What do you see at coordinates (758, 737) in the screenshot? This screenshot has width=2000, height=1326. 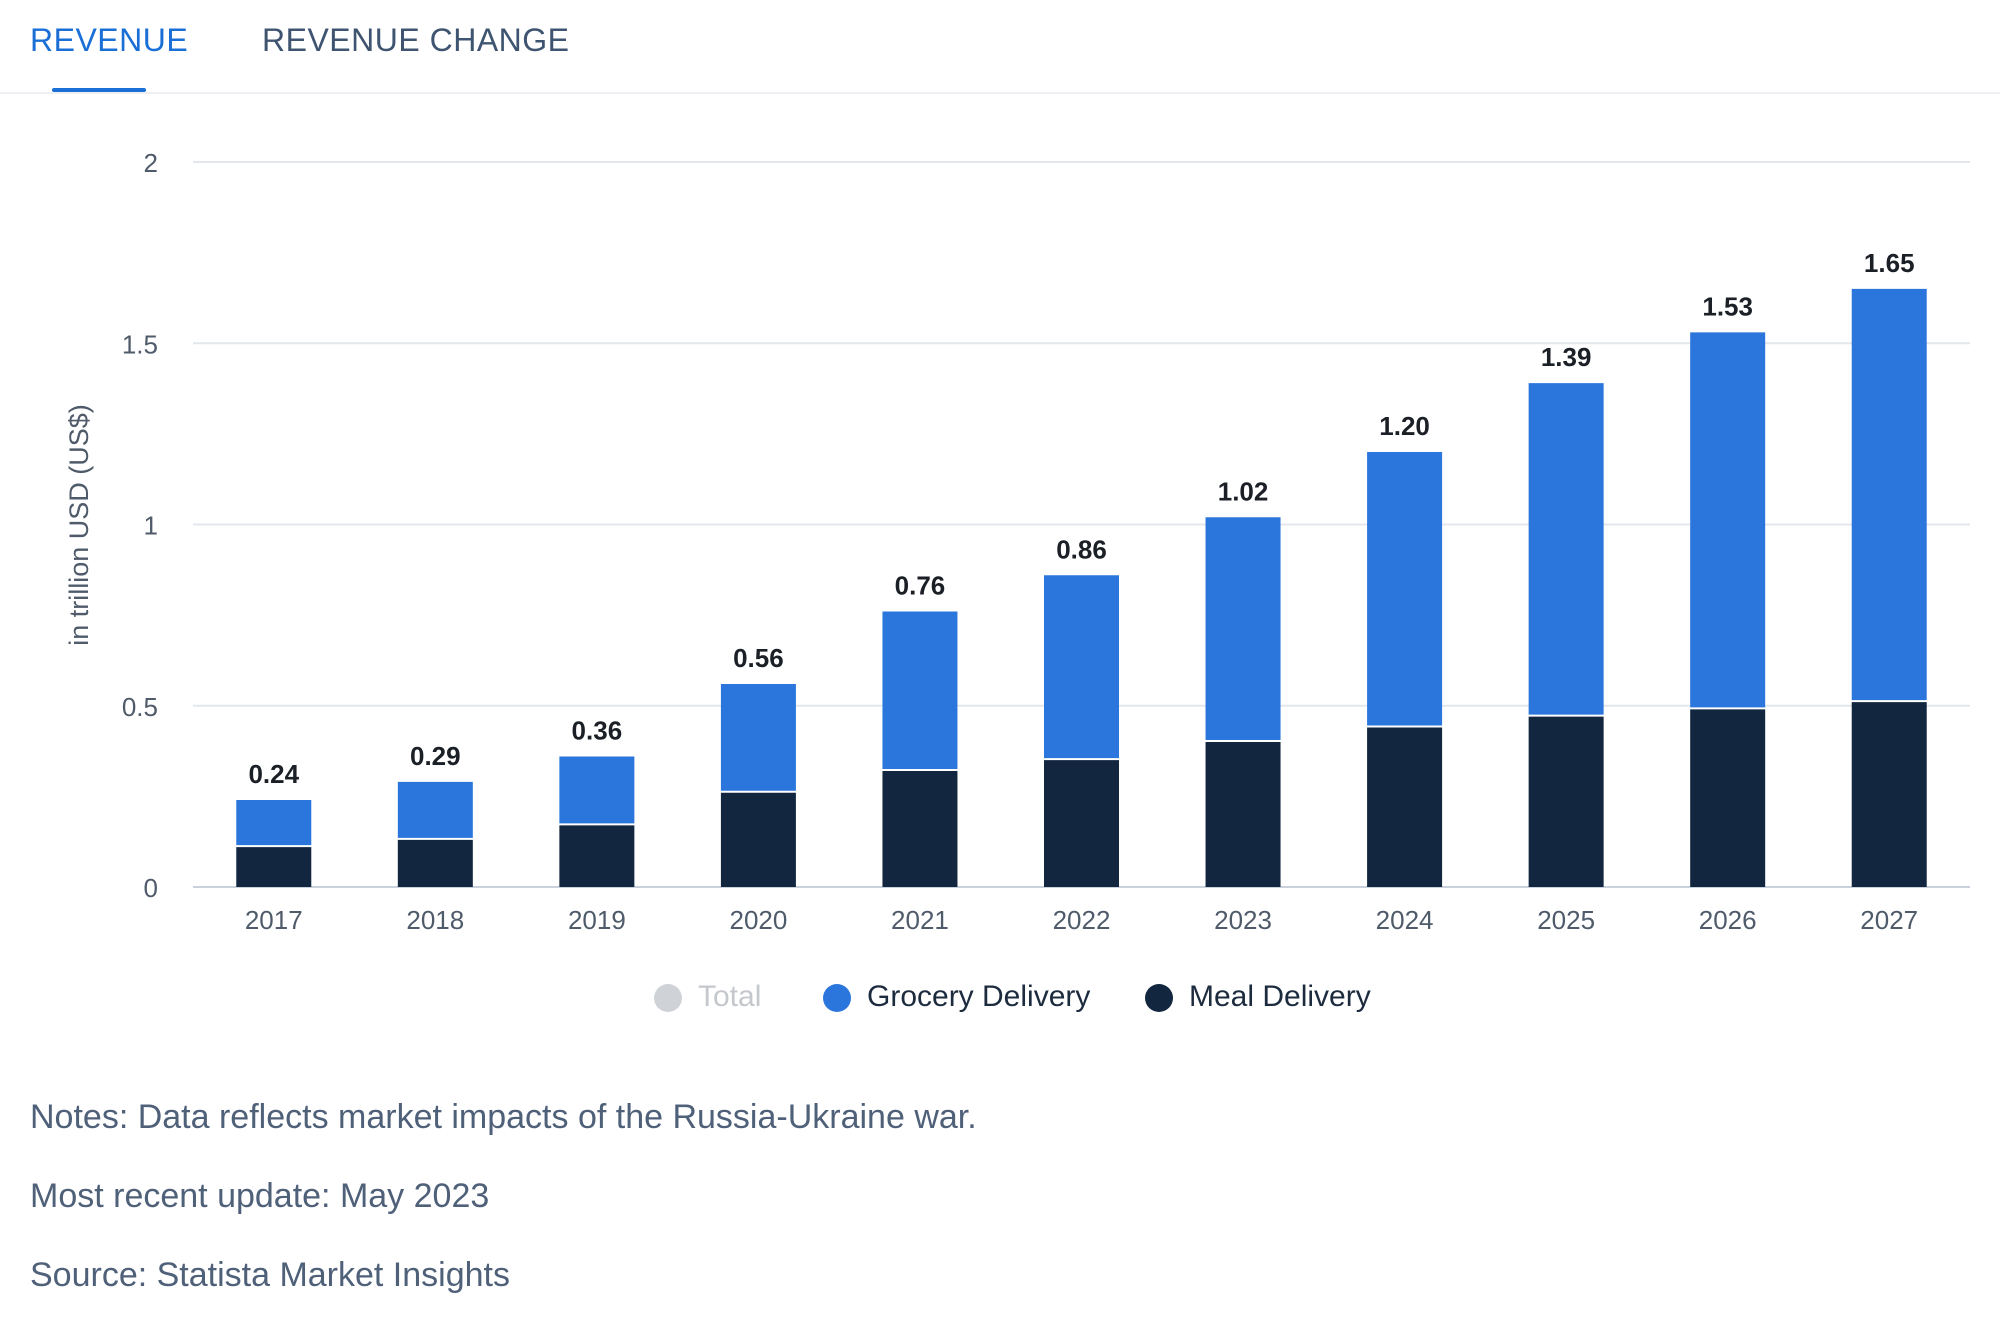 I see `bar-grocery-delivery-2020` at bounding box center [758, 737].